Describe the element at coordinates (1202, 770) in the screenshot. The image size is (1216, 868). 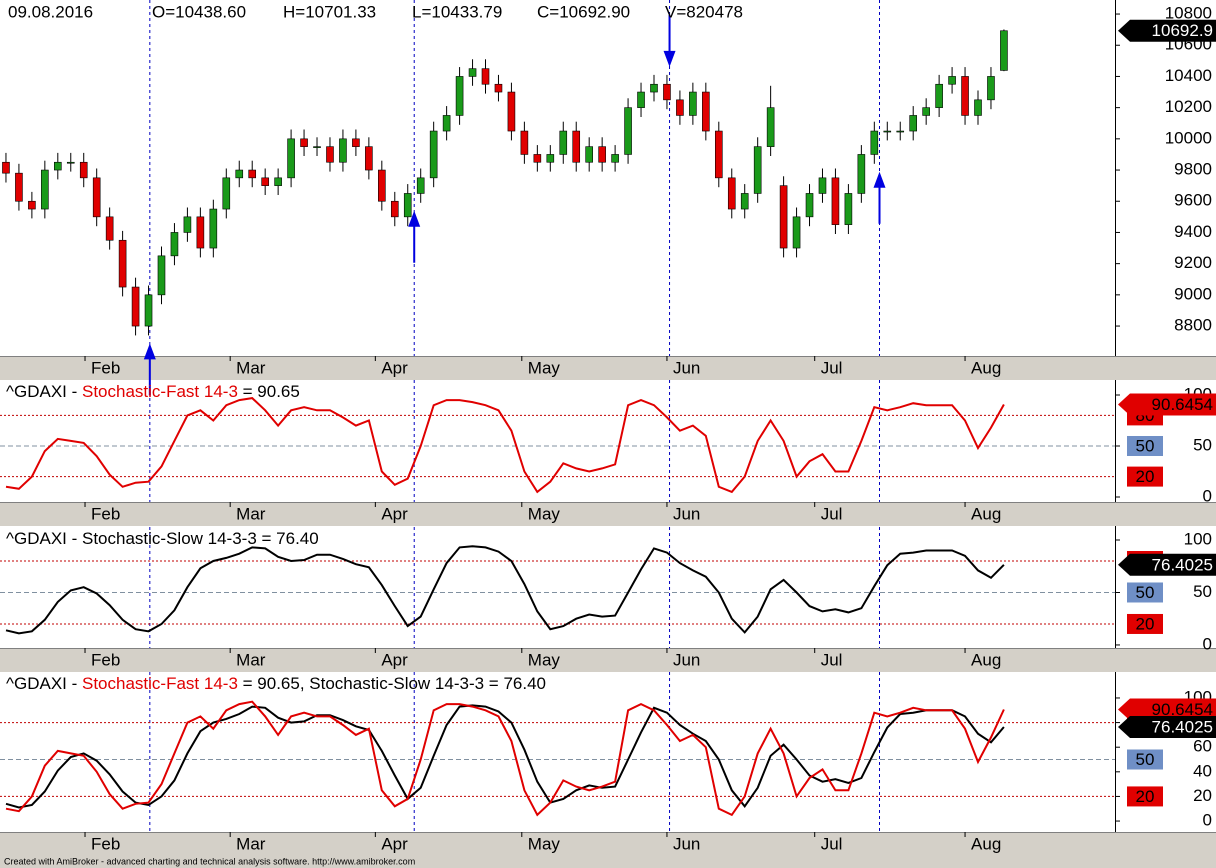
I see `y-tick-label: 40` at that location.